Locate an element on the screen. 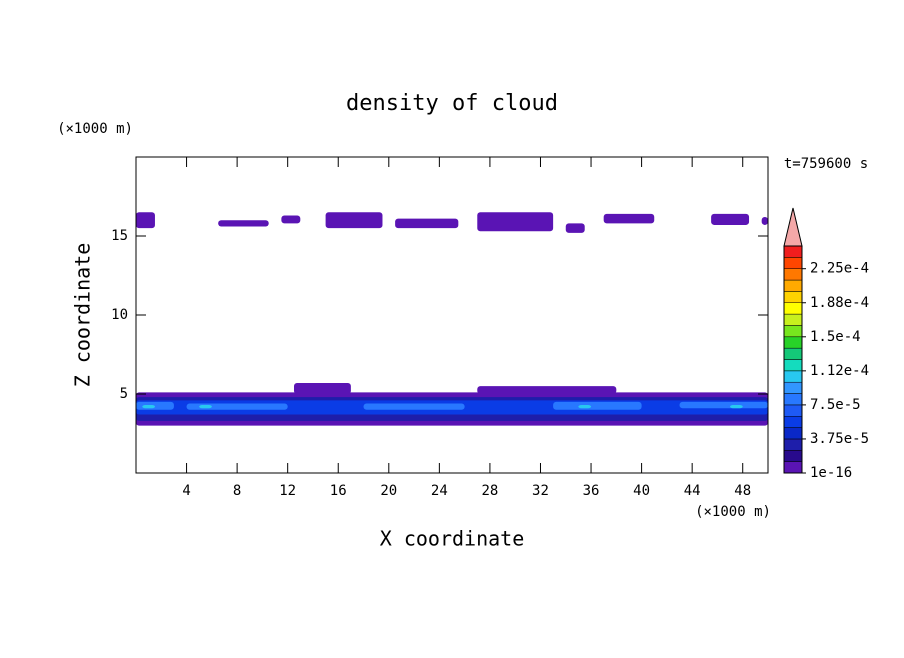 The width and height of the screenshot is (904, 658). y-tick-label: 15 is located at coordinates (119, 236).